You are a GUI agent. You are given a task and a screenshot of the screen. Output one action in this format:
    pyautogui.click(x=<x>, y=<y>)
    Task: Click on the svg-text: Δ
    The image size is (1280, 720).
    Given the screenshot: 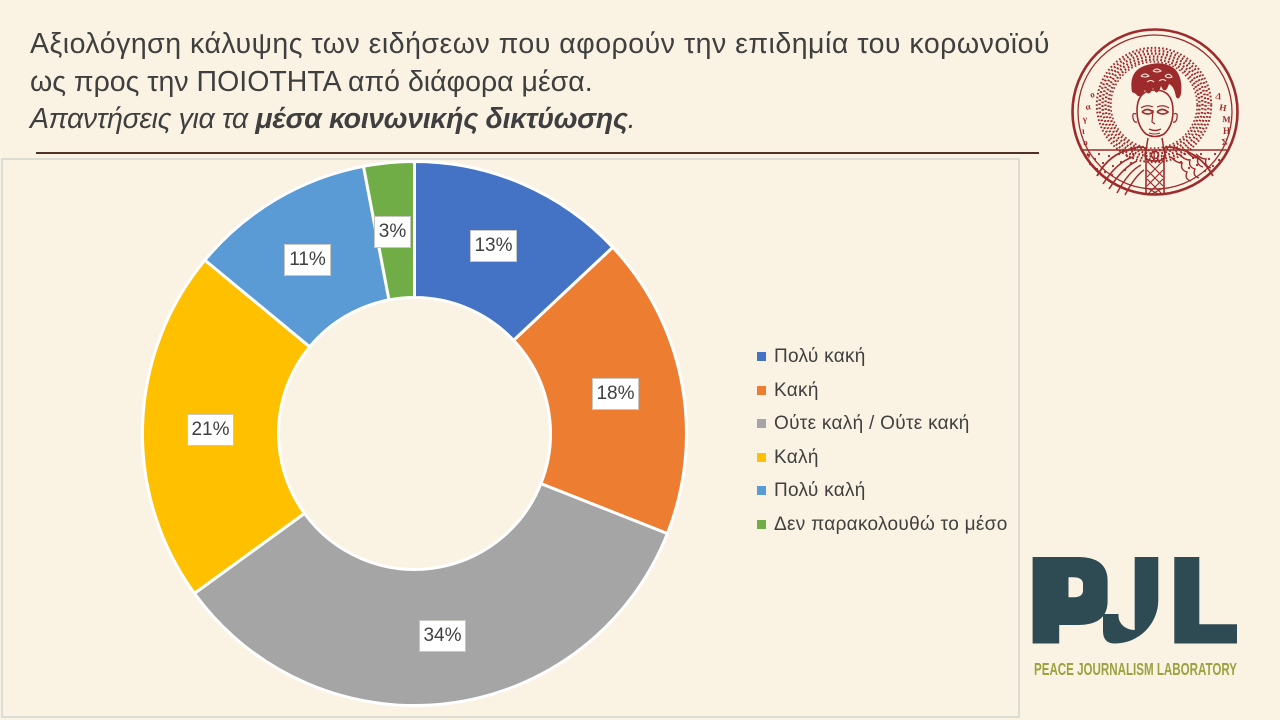 What is the action you would take?
    pyautogui.click(x=1218, y=95)
    